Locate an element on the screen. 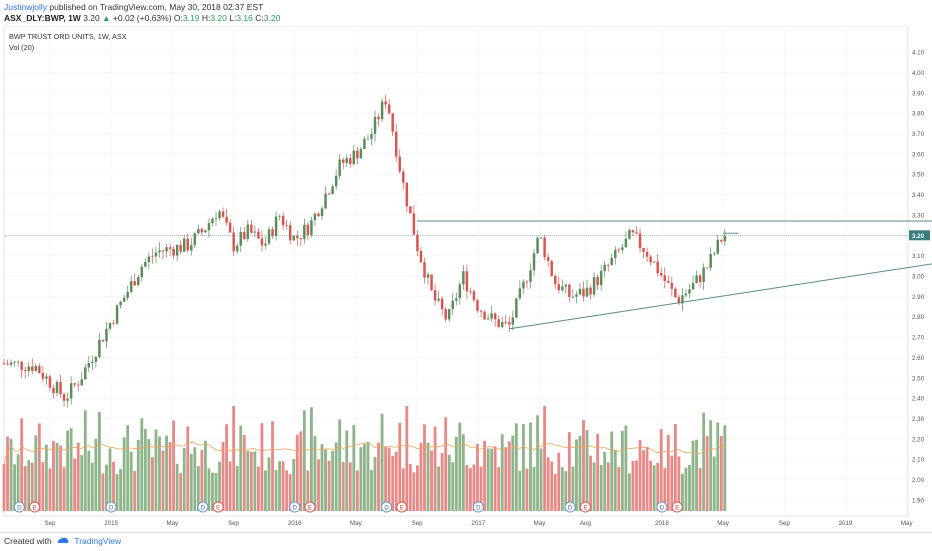  y-tick-label: 2.50 is located at coordinates (918, 378).